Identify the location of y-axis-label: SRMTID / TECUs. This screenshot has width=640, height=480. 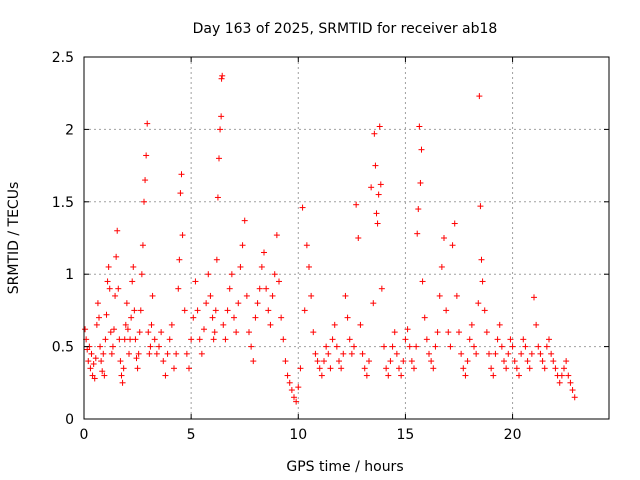
(14, 238).